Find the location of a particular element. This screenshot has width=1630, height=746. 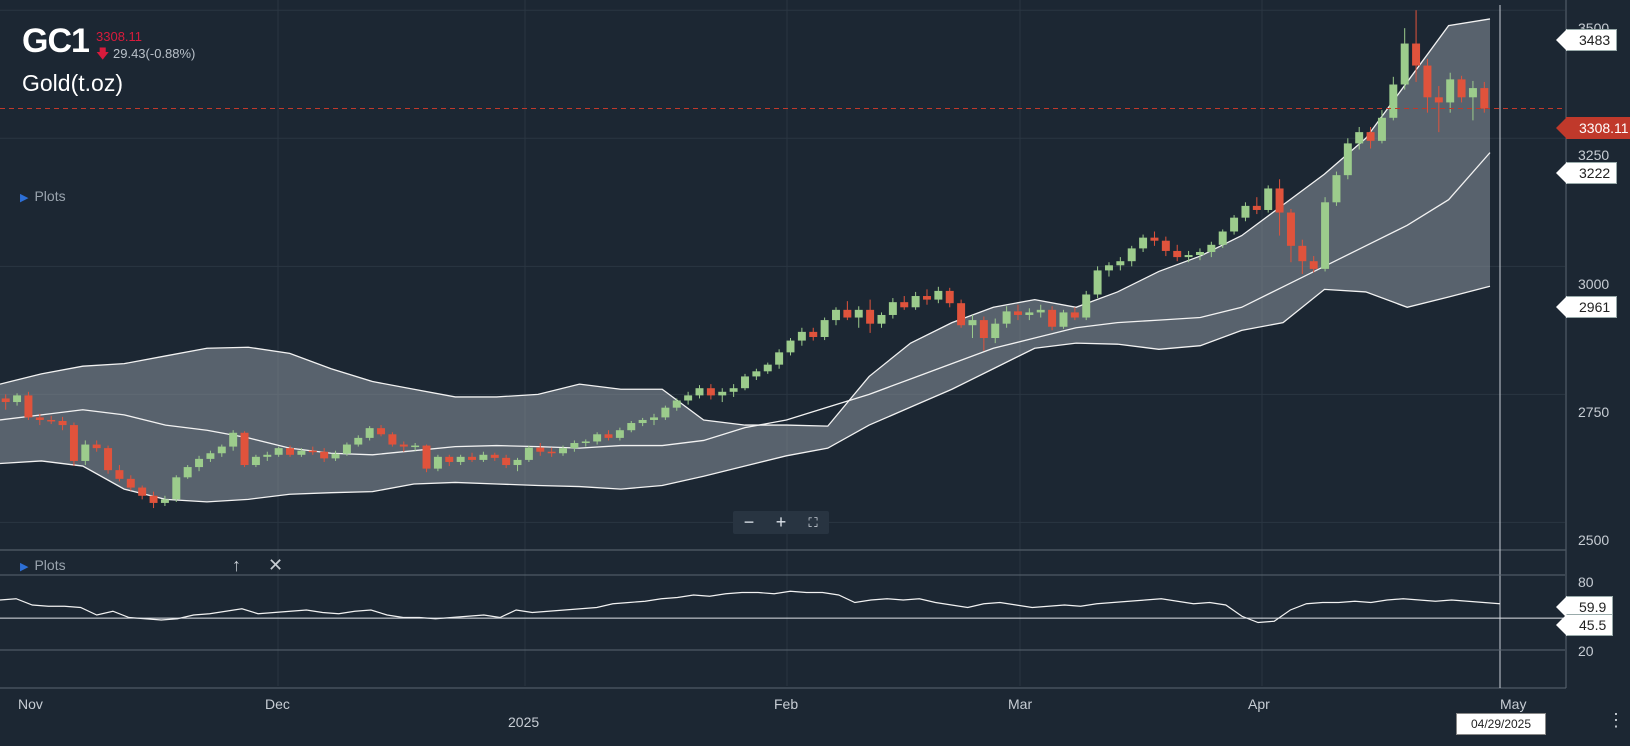

price-change: 🡇 29.43(-0.88%) is located at coordinates (145, 56).